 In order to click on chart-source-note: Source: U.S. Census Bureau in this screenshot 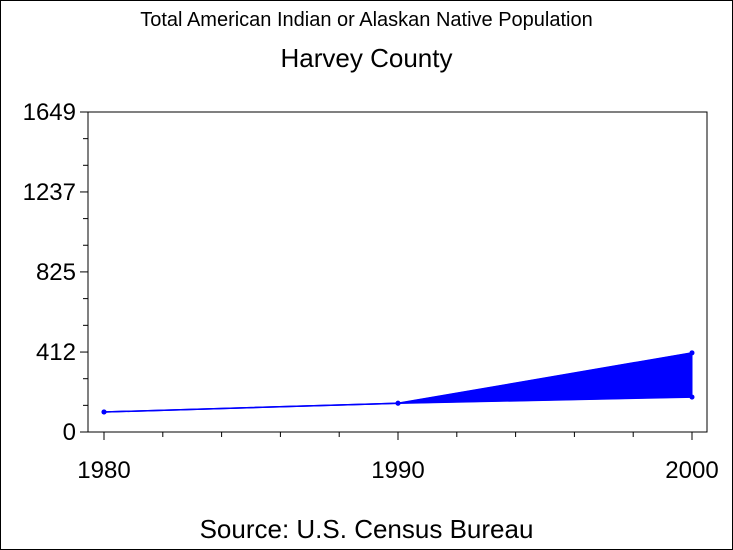, I will do `click(366, 529)`.